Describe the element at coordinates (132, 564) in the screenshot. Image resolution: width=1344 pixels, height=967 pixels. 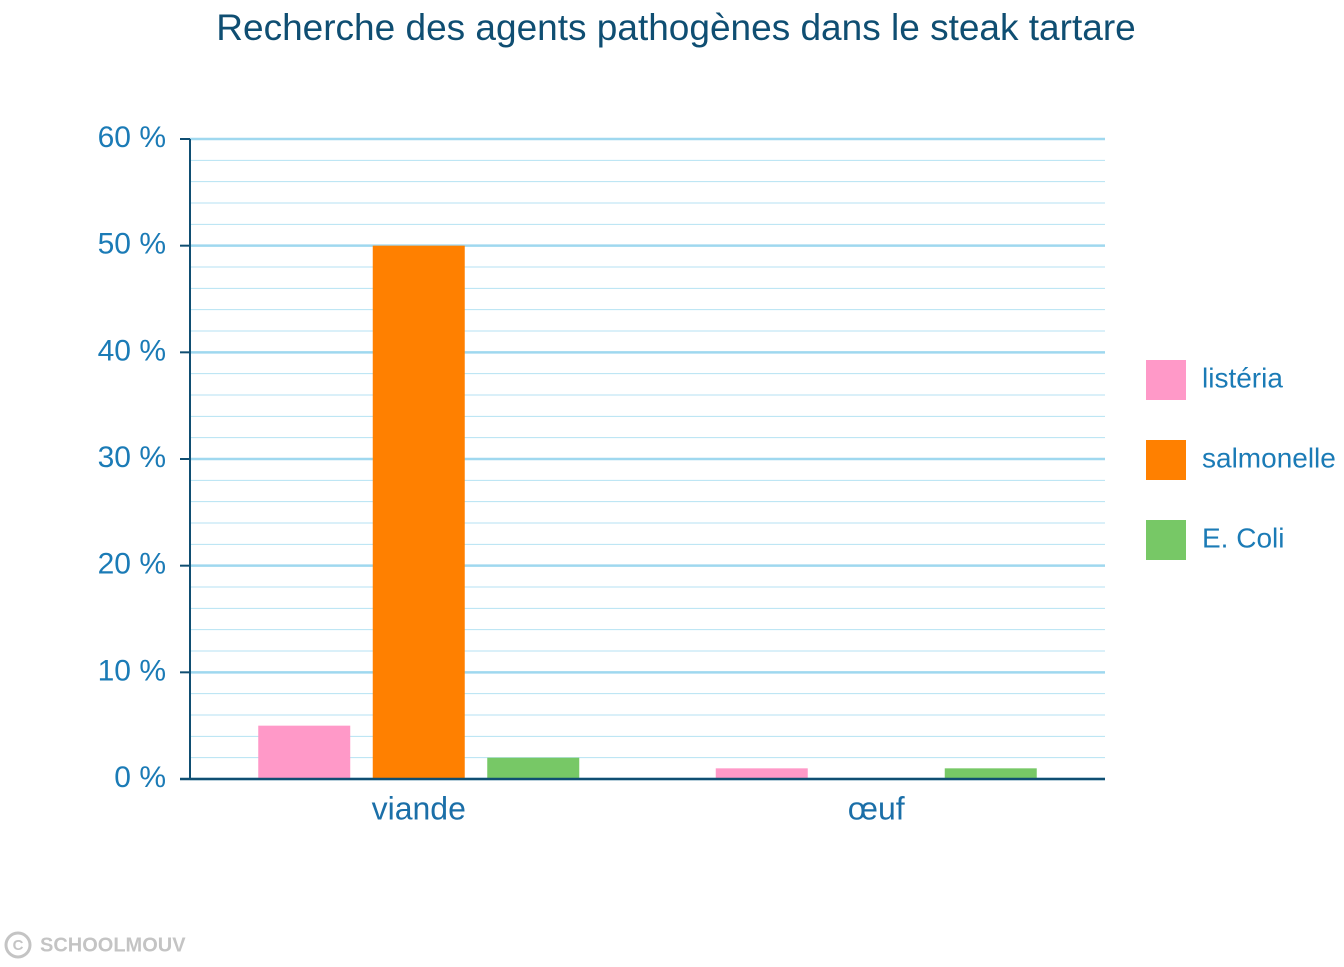
I see `y-tick-label: 20 %` at that location.